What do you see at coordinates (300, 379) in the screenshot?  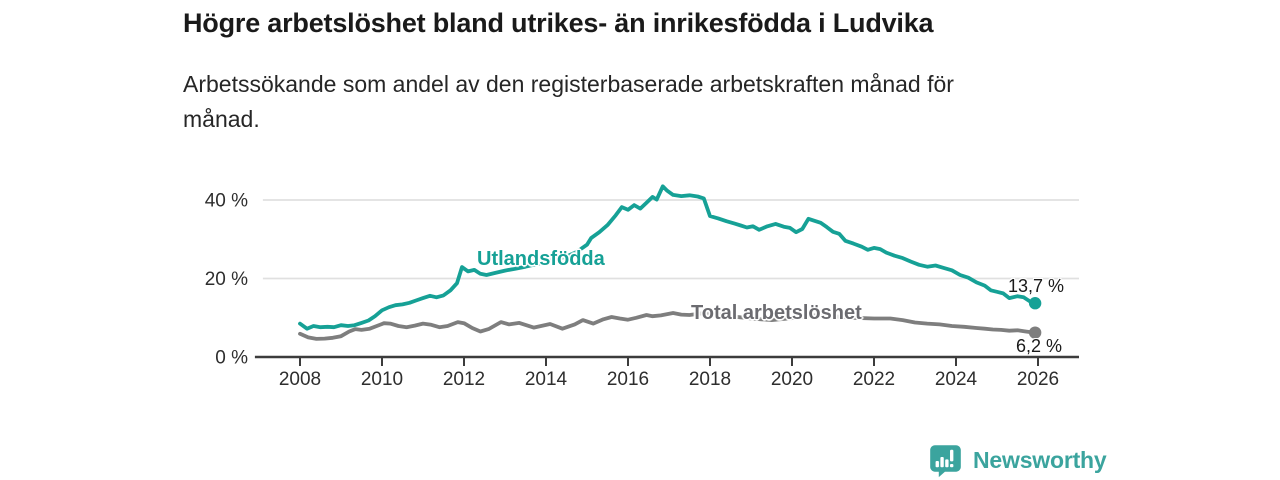 I see `x-tick-label: 2008` at bounding box center [300, 379].